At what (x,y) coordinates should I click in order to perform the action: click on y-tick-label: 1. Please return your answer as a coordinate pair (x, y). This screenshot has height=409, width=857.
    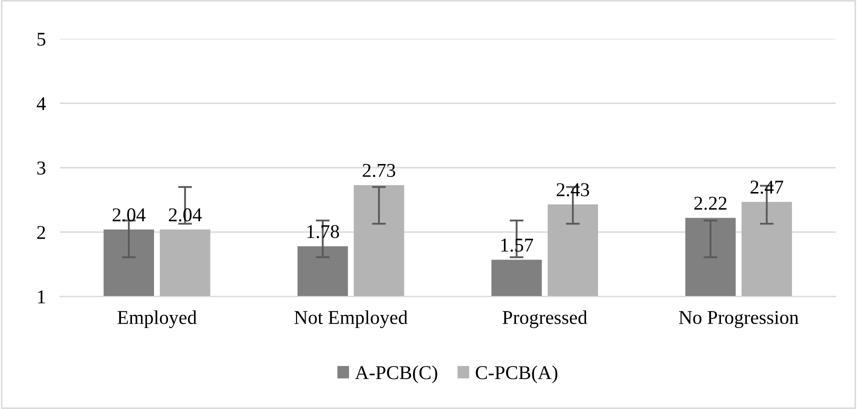
    Looking at the image, I should click on (41, 297).